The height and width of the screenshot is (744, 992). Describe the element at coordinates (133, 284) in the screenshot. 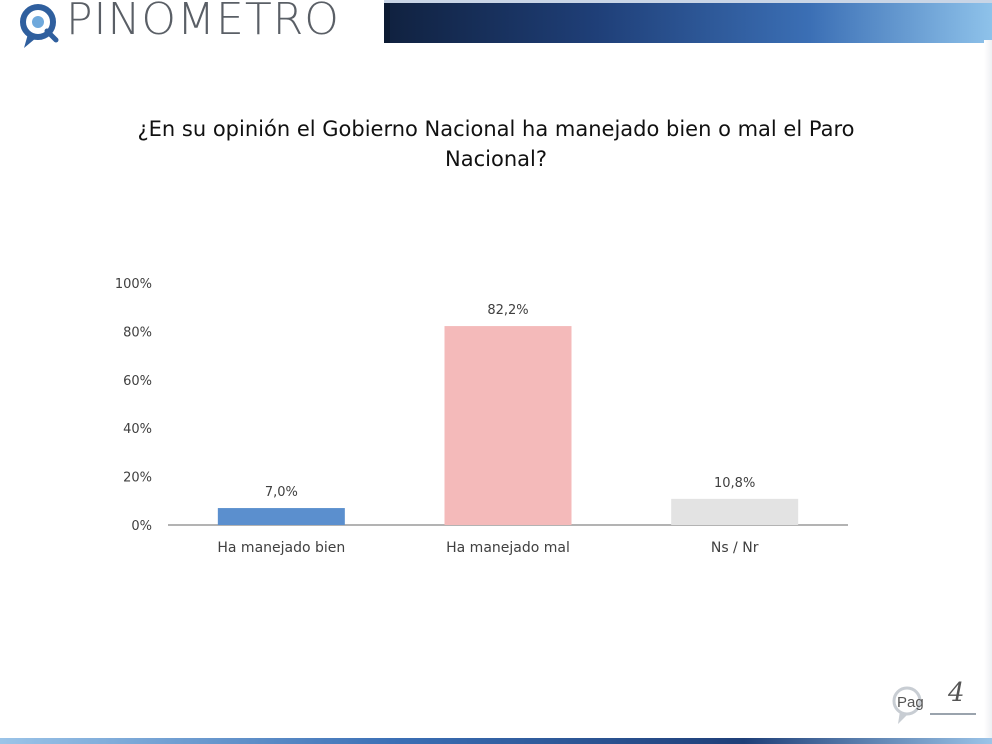

I see `y-tick-label: 100%` at that location.